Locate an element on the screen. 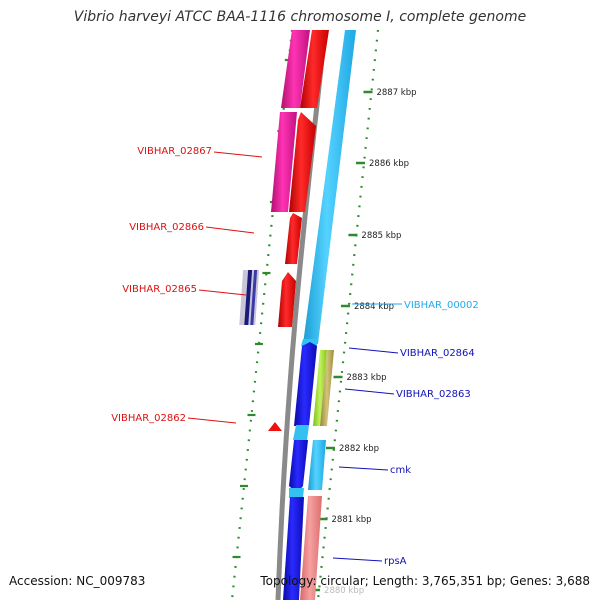 This screenshot has width=600, height=600. leader-cmk is located at coordinates (363, 468).